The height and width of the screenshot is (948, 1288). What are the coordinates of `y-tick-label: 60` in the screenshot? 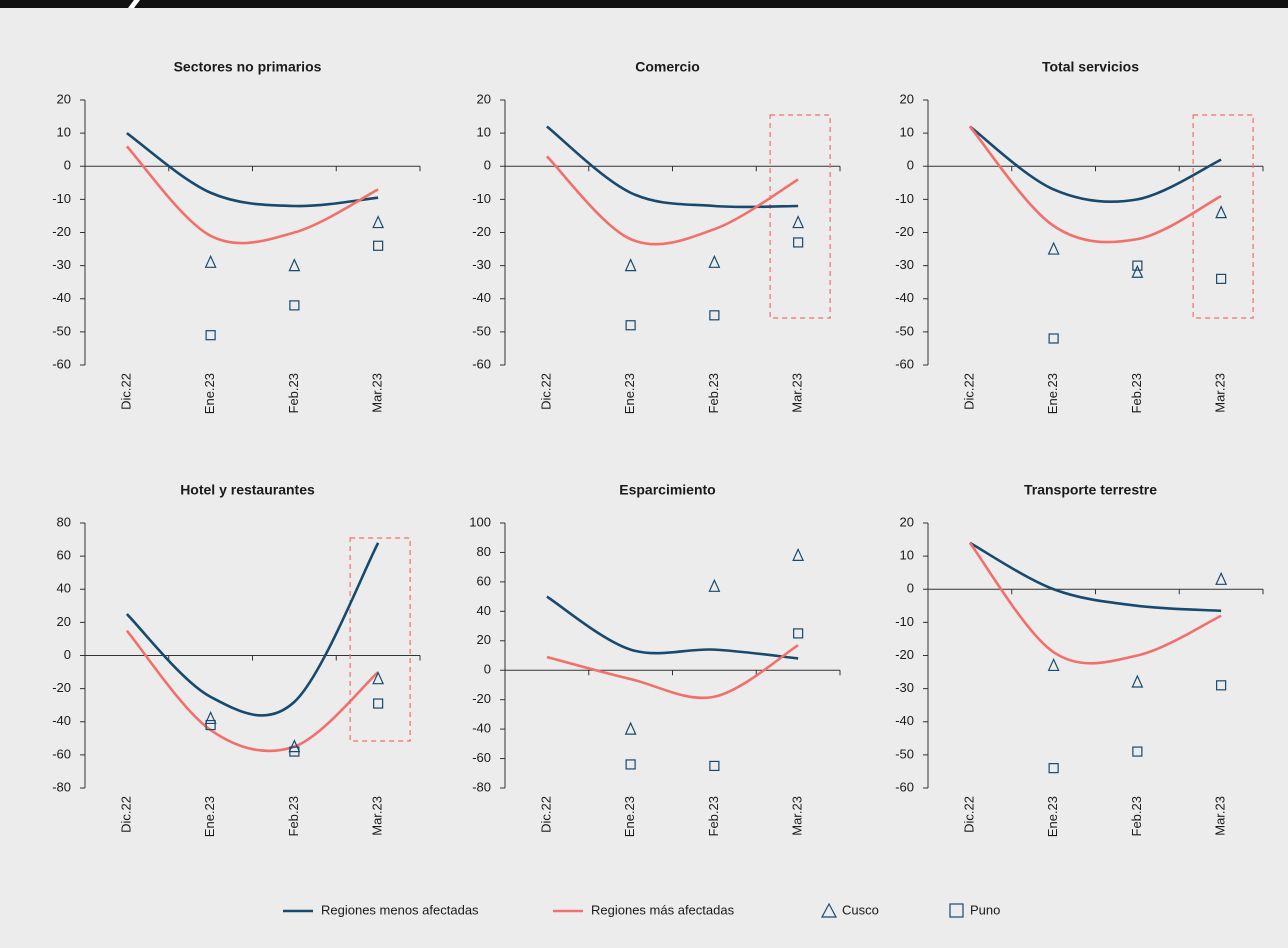 It's located at (64, 555).